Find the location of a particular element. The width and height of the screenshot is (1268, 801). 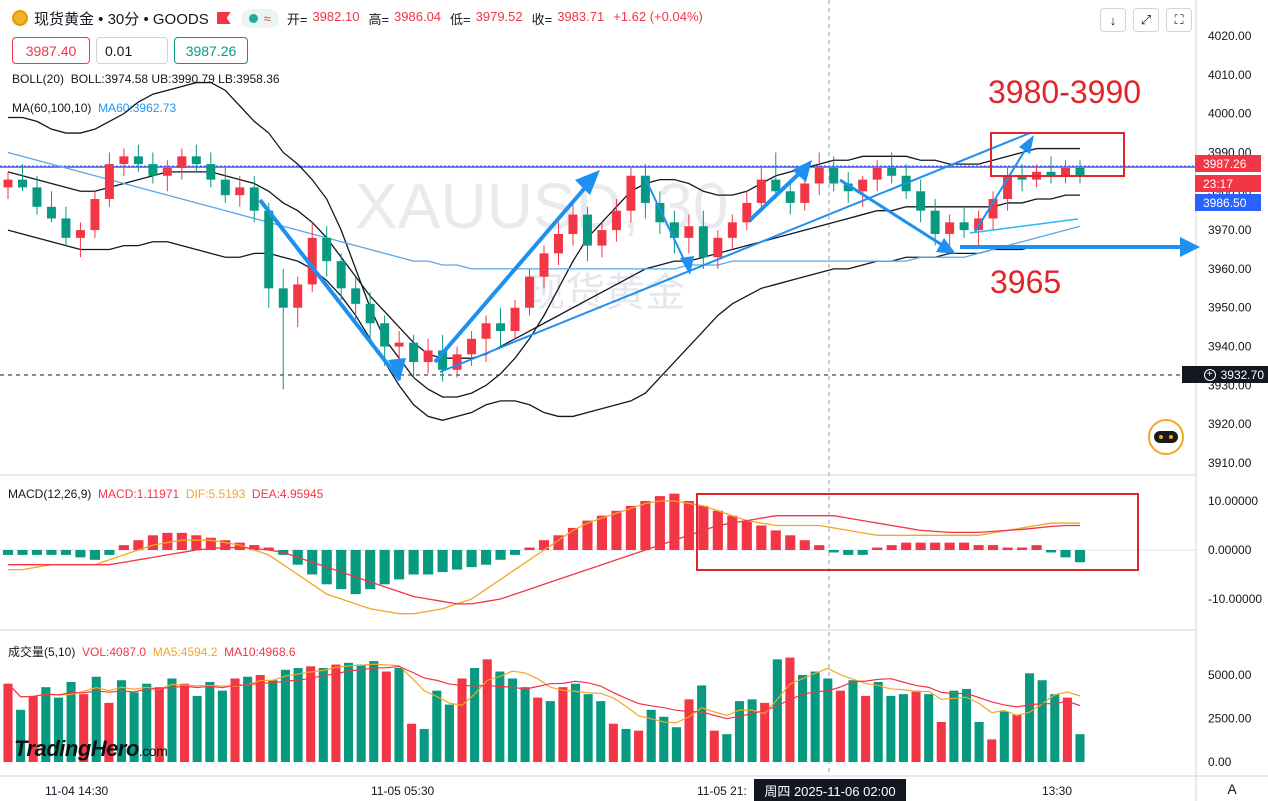

fullscreen-button: ⛶ is located at coordinates (1179, 20).